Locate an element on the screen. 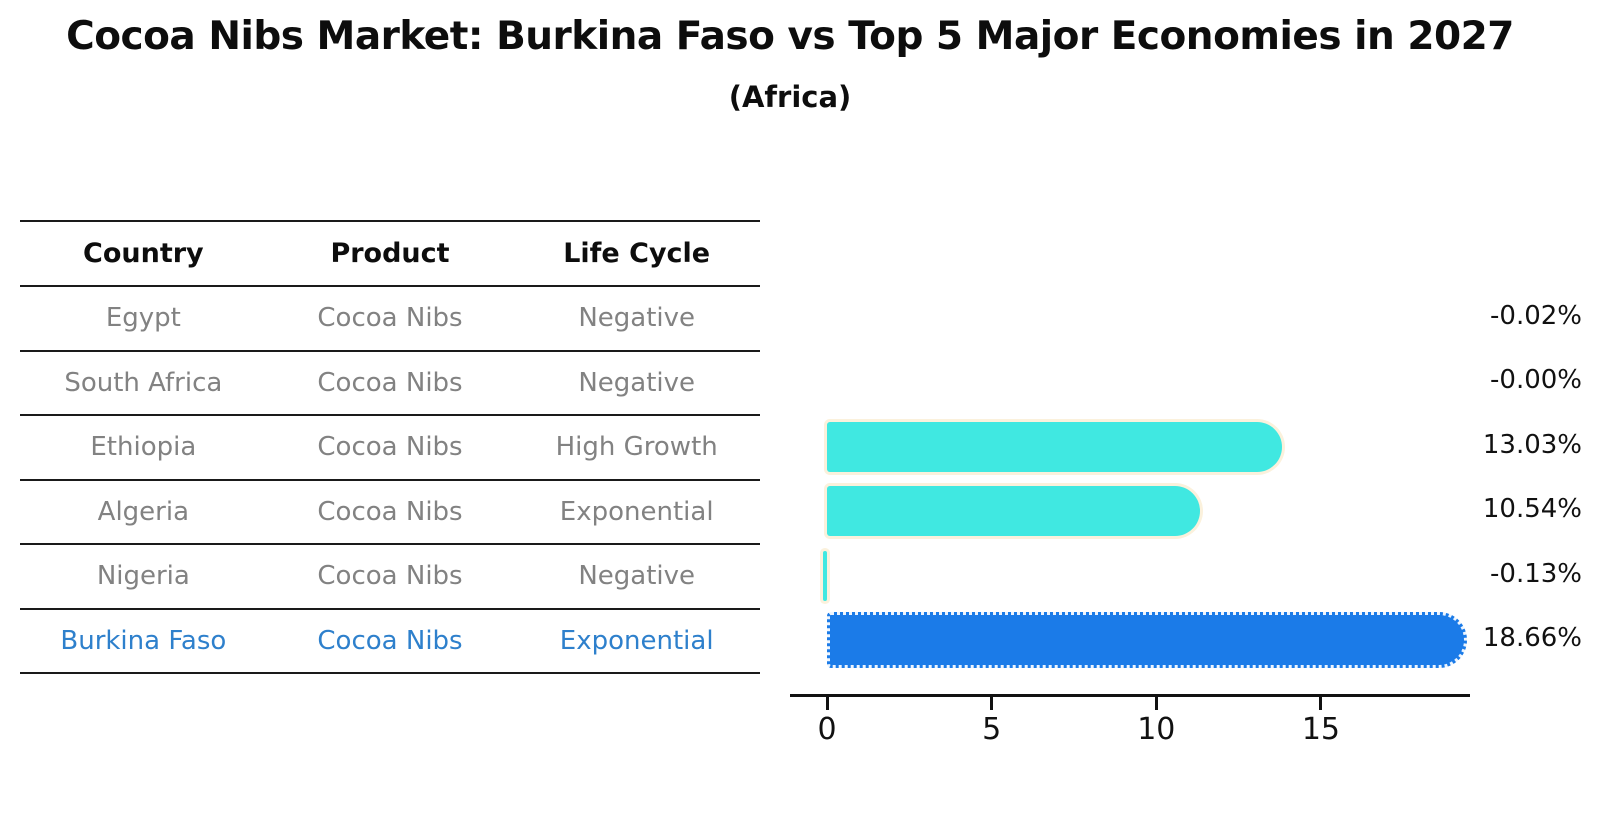  cell-country: Nigeria is located at coordinates (143, 576).